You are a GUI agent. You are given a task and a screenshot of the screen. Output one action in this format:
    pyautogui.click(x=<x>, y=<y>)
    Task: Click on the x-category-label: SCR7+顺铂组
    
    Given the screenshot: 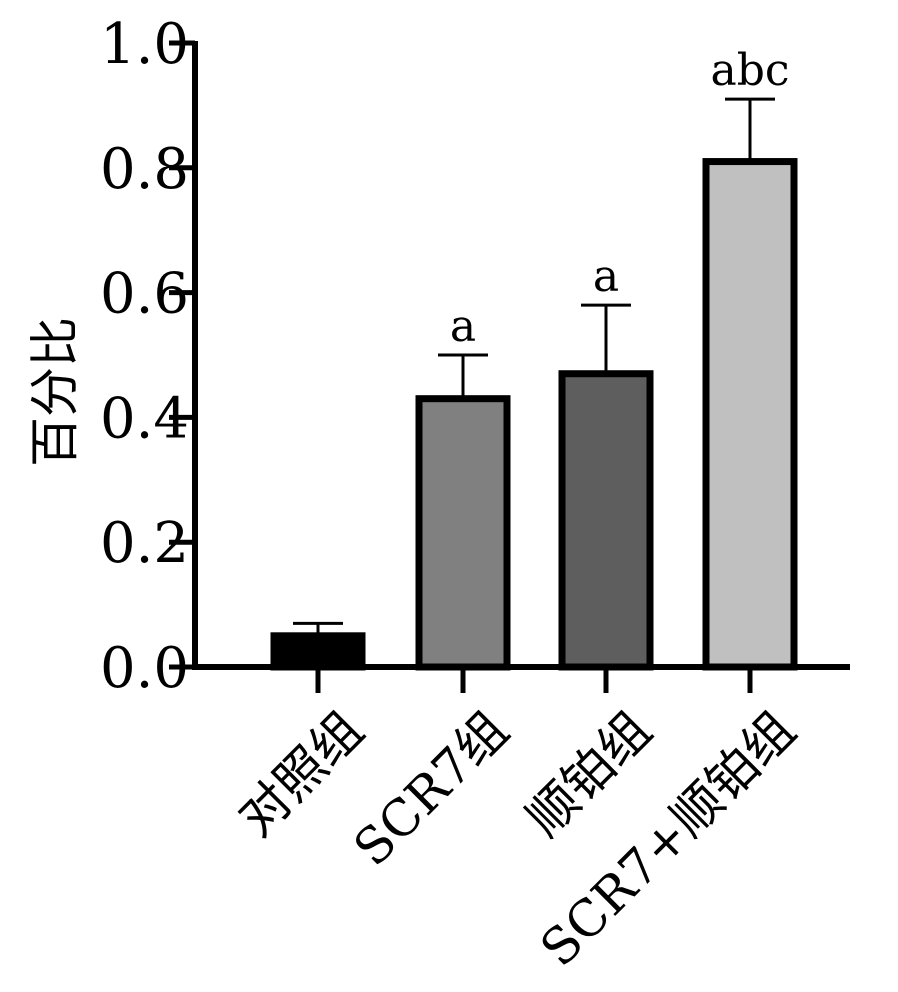 What is the action you would take?
    pyautogui.click(x=667, y=838)
    